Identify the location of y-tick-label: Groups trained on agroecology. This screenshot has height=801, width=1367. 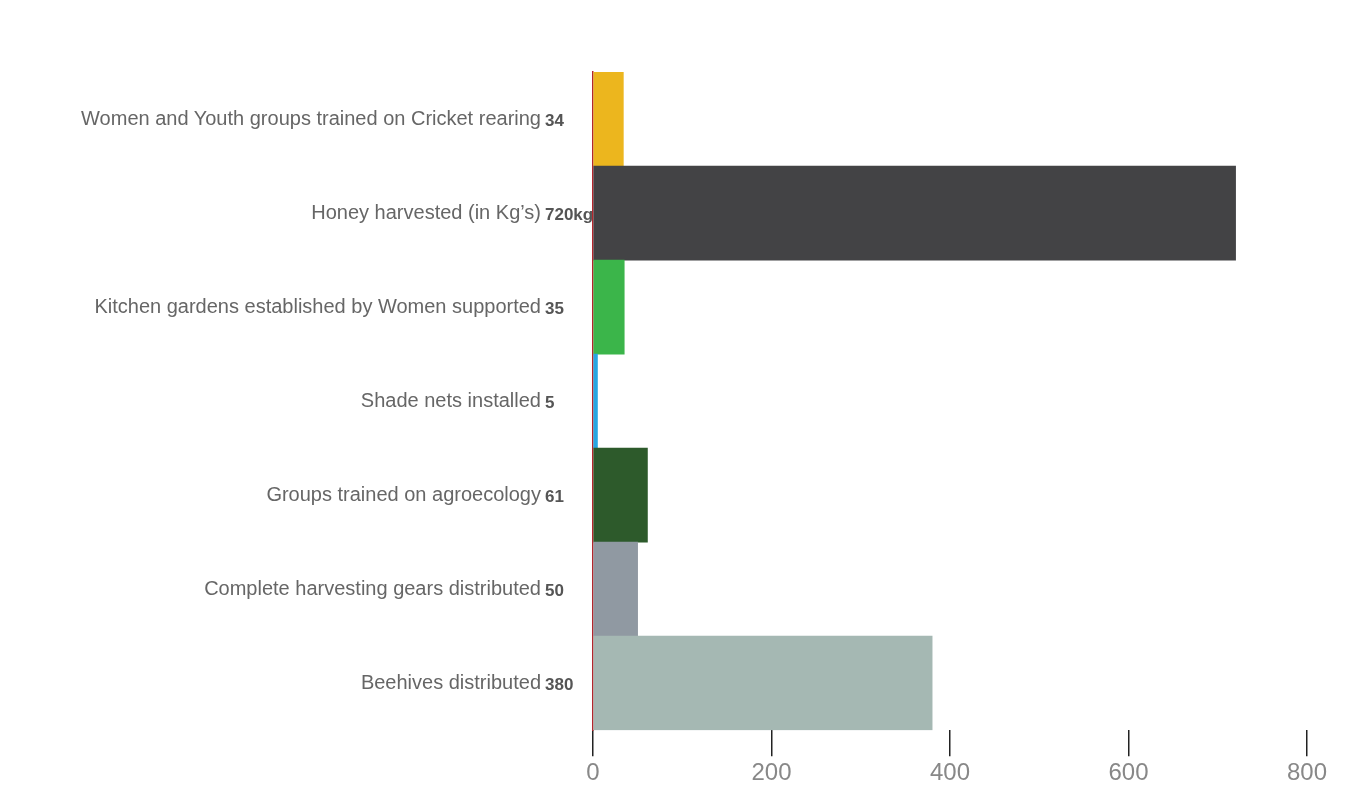
(403, 493).